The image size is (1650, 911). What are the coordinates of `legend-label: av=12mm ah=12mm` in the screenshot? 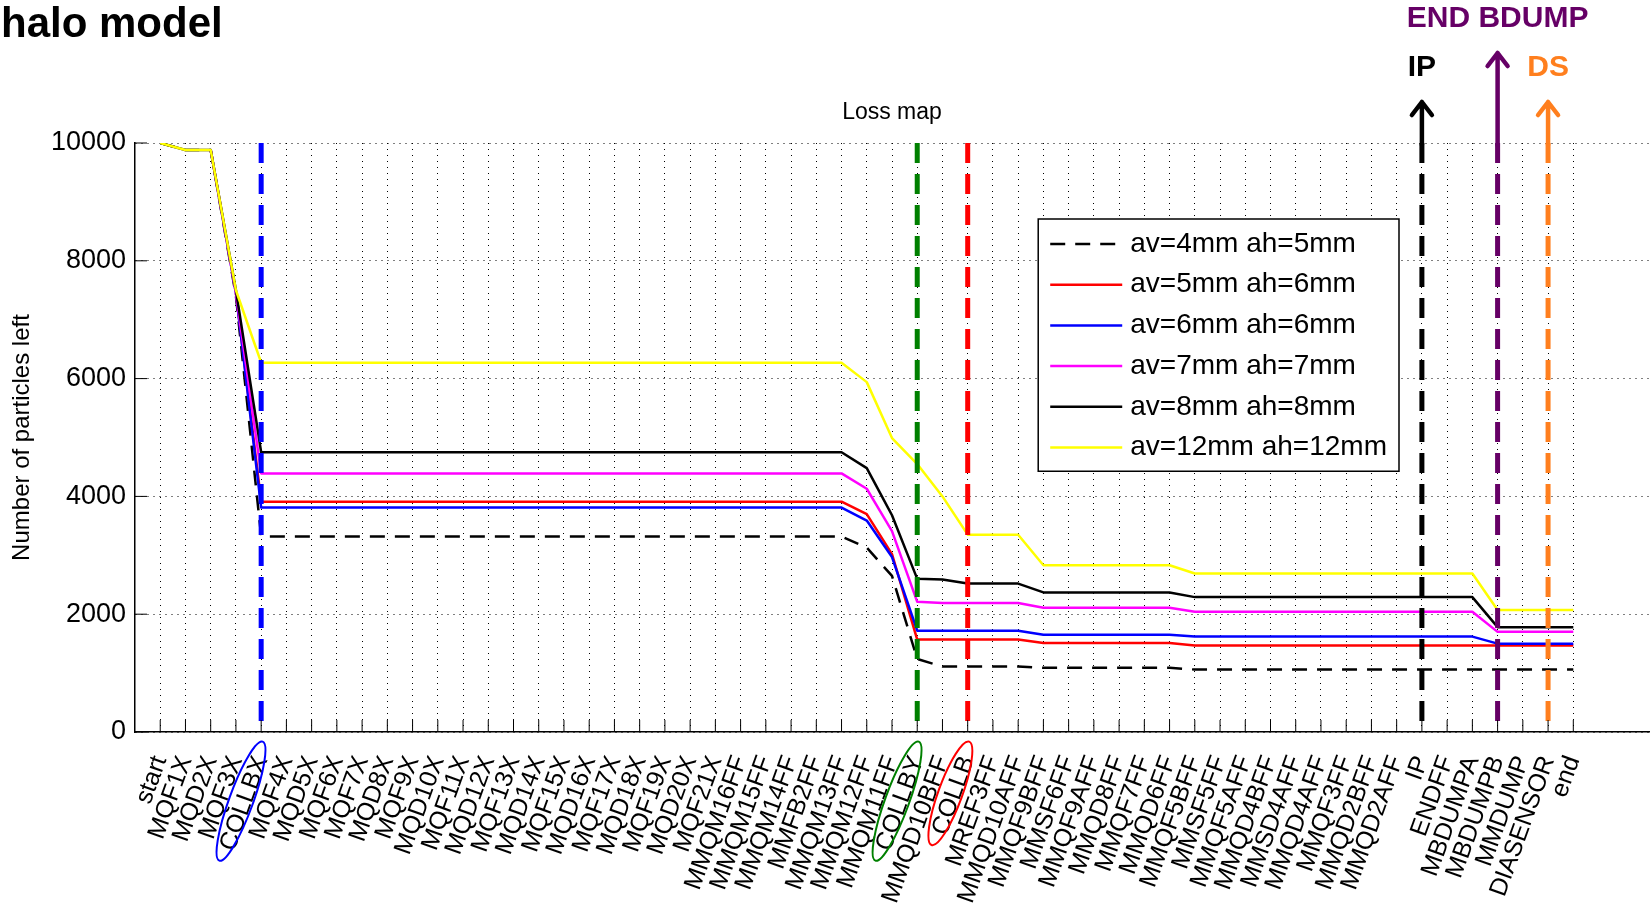 It's located at (1259, 446).